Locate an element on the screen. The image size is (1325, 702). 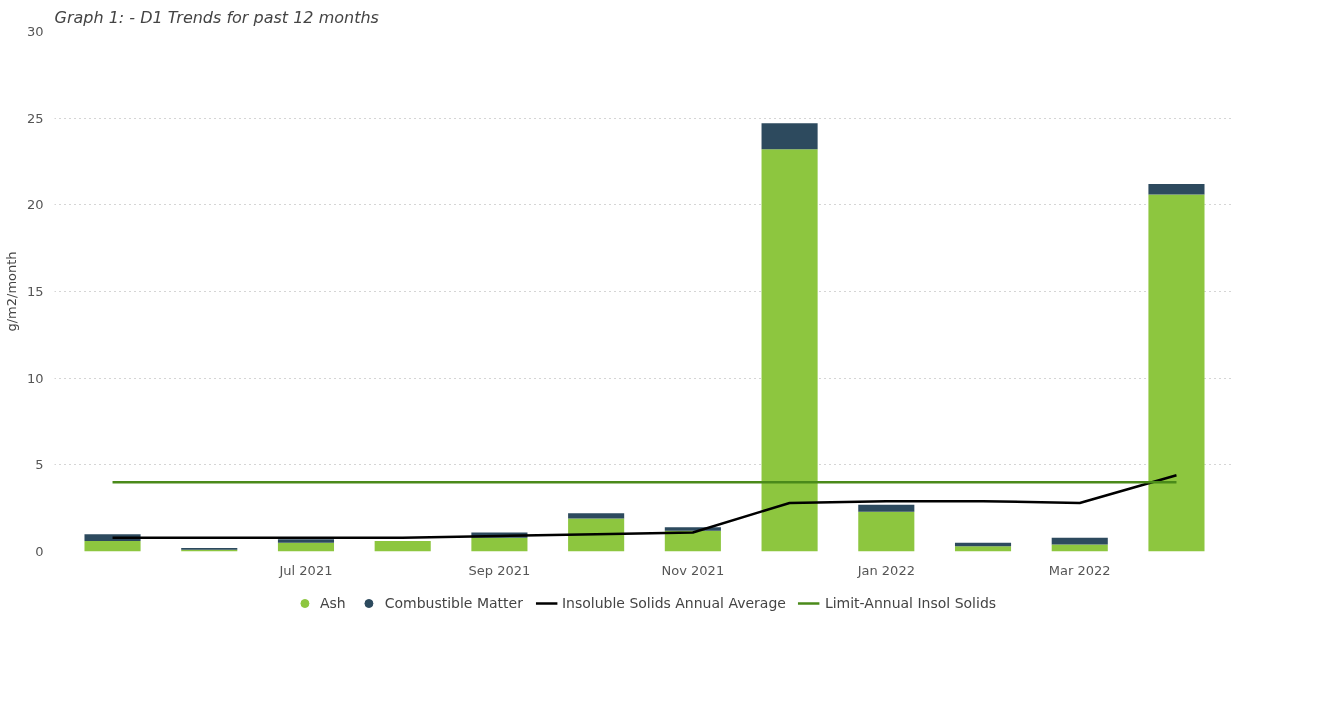
y-tick-label: 15 is located at coordinates (35, 291).